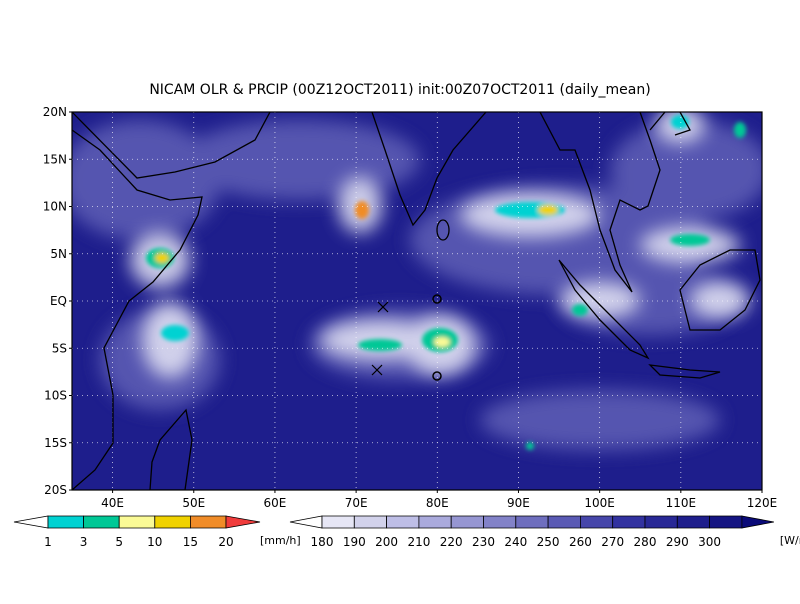 Image resolution: width=800 pixels, height=604 pixels. What do you see at coordinates (645, 542) in the screenshot?
I see `colorbar-label: 280` at bounding box center [645, 542].